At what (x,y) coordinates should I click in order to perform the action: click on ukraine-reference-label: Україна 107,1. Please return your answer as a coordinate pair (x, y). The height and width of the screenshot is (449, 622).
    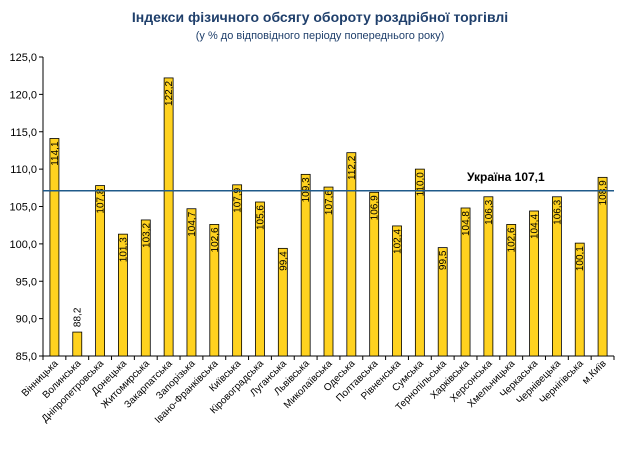
    Looking at the image, I should click on (506, 177).